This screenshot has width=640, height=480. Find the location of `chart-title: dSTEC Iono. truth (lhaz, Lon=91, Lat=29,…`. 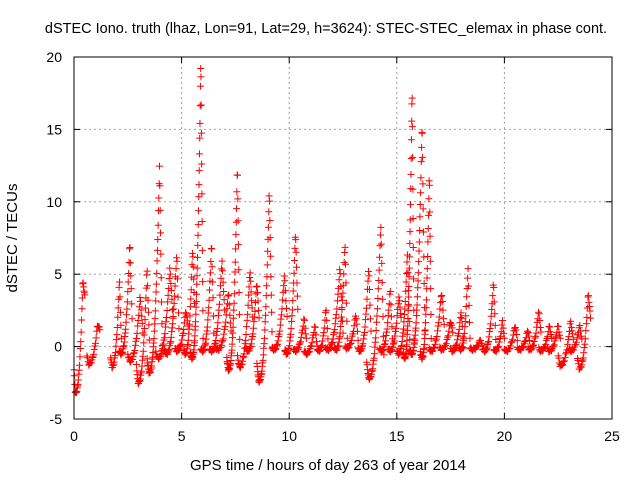

chart-title: dSTEC Iono. truth (lhaz, Lon=91, Lat=29,… is located at coordinates (326, 29).